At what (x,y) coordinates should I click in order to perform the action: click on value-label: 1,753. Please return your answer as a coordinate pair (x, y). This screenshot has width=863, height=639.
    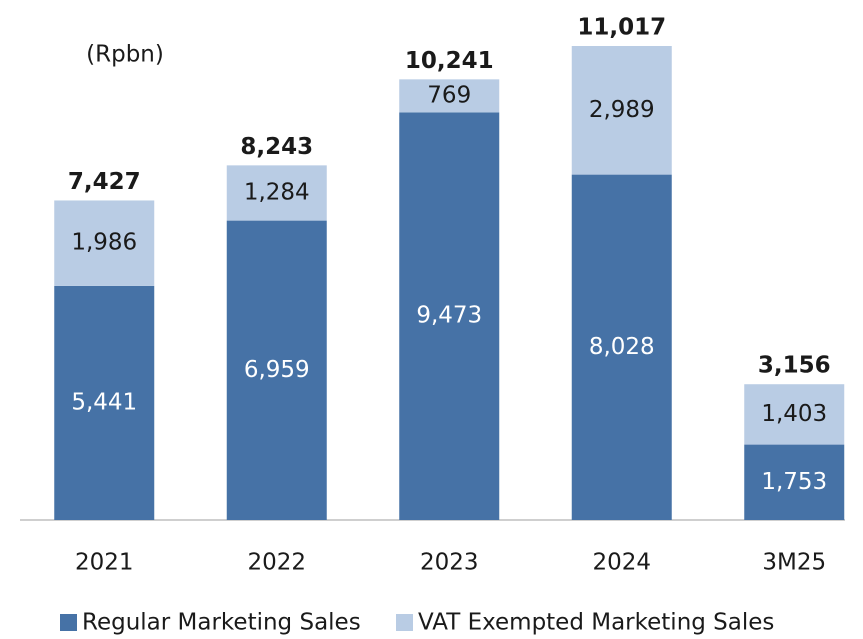
    Looking at the image, I should click on (794, 482).